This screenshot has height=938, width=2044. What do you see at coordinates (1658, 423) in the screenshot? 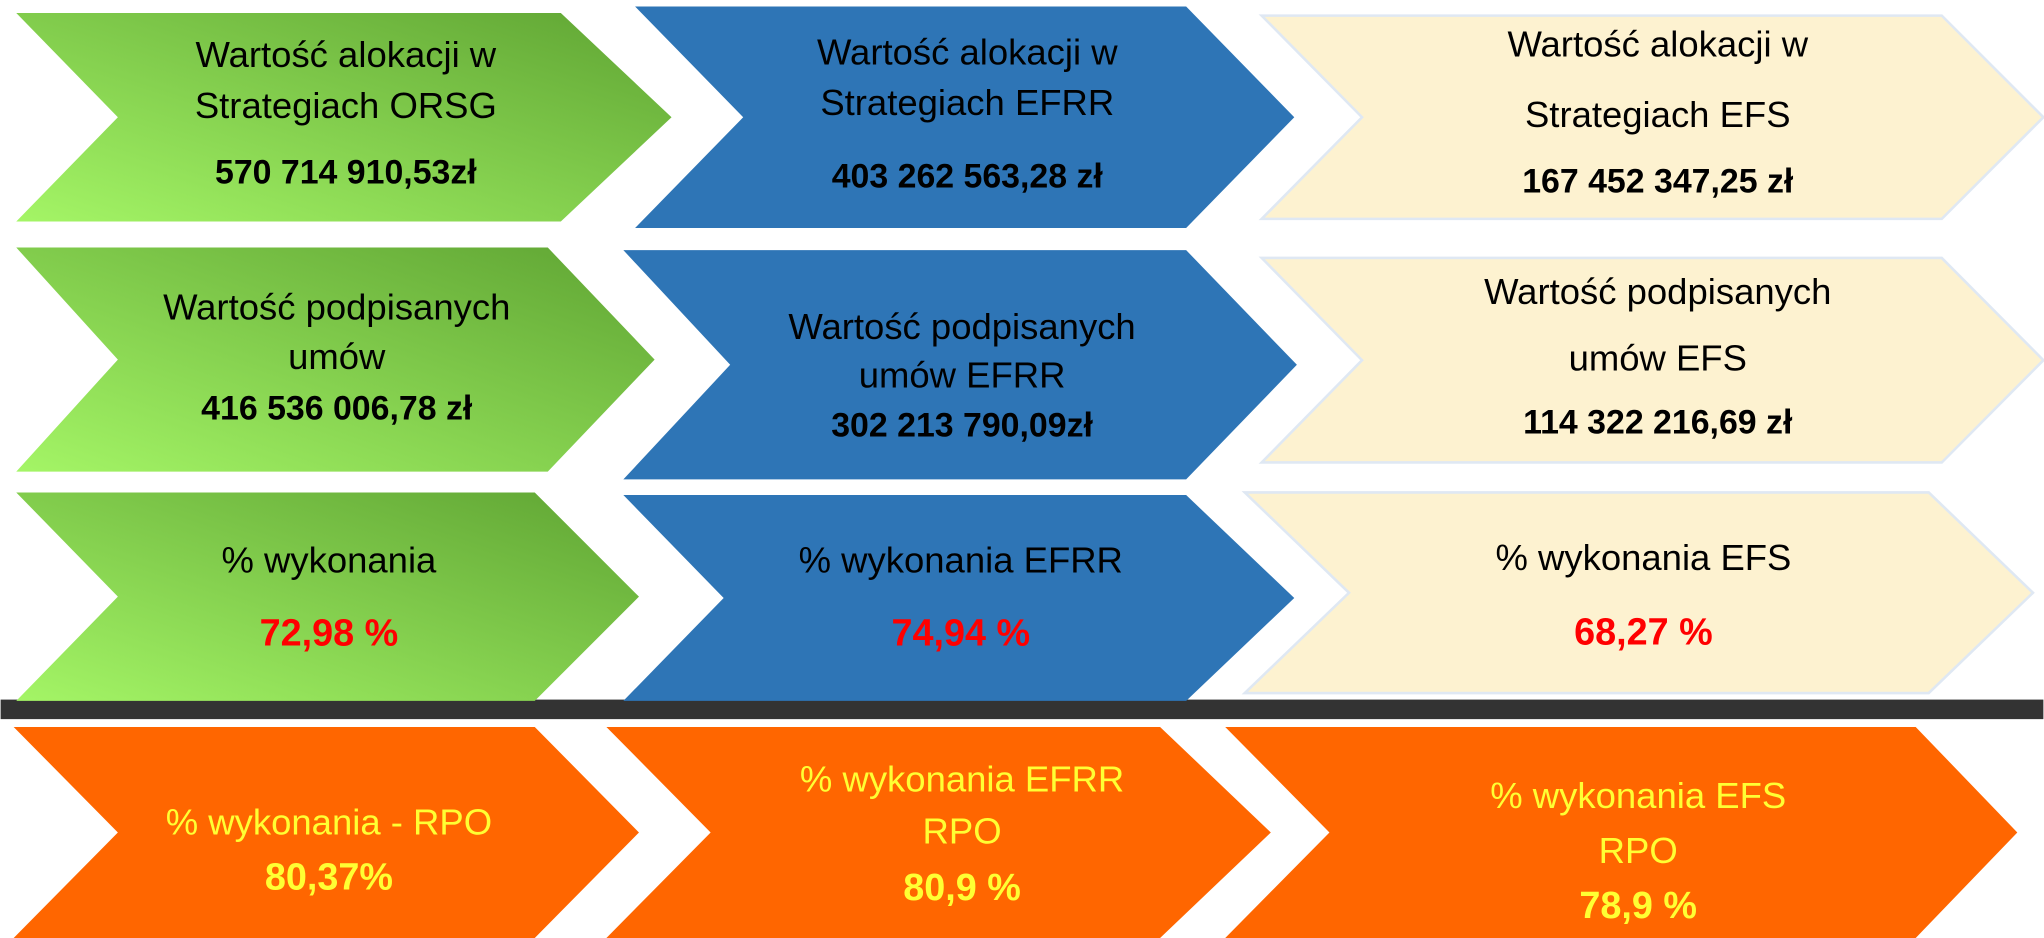
I see `value: 114 322 216,69 zł` at bounding box center [1658, 423].